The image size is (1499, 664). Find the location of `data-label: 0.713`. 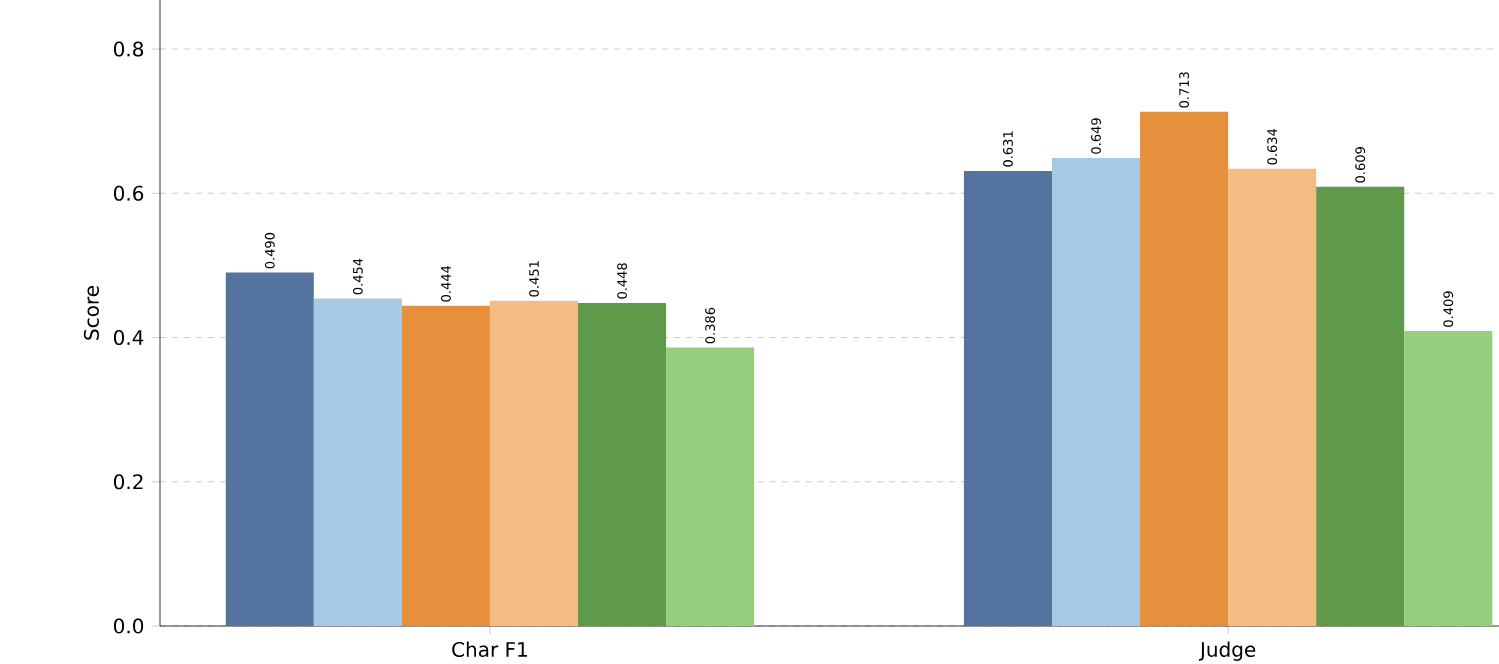

data-label: 0.713 is located at coordinates (1184, 90).